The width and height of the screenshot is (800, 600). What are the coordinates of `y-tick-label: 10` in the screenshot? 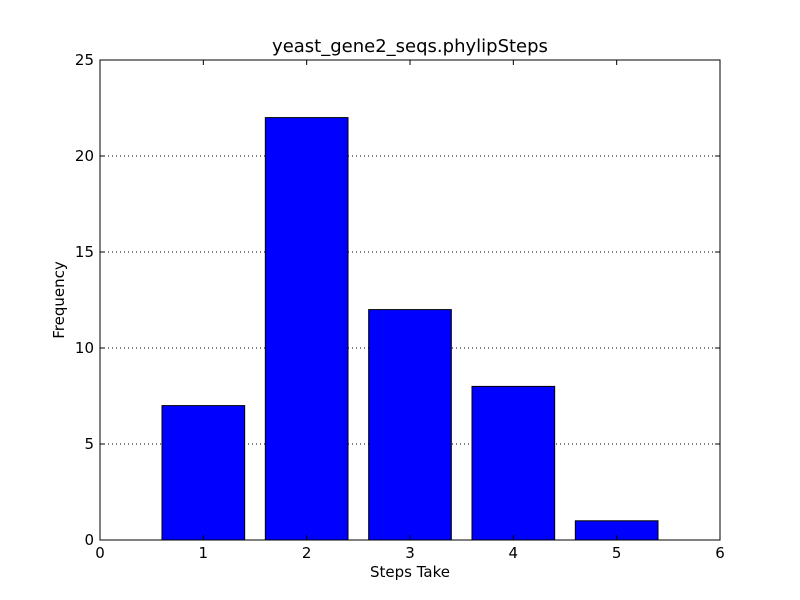 It's located at (84, 348).